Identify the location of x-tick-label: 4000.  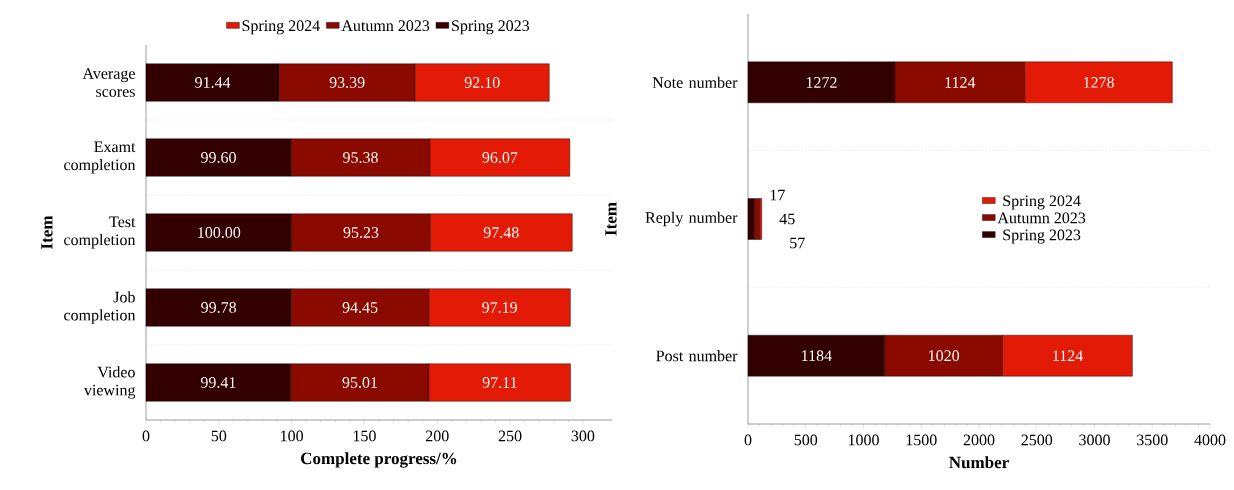
(1210, 440).